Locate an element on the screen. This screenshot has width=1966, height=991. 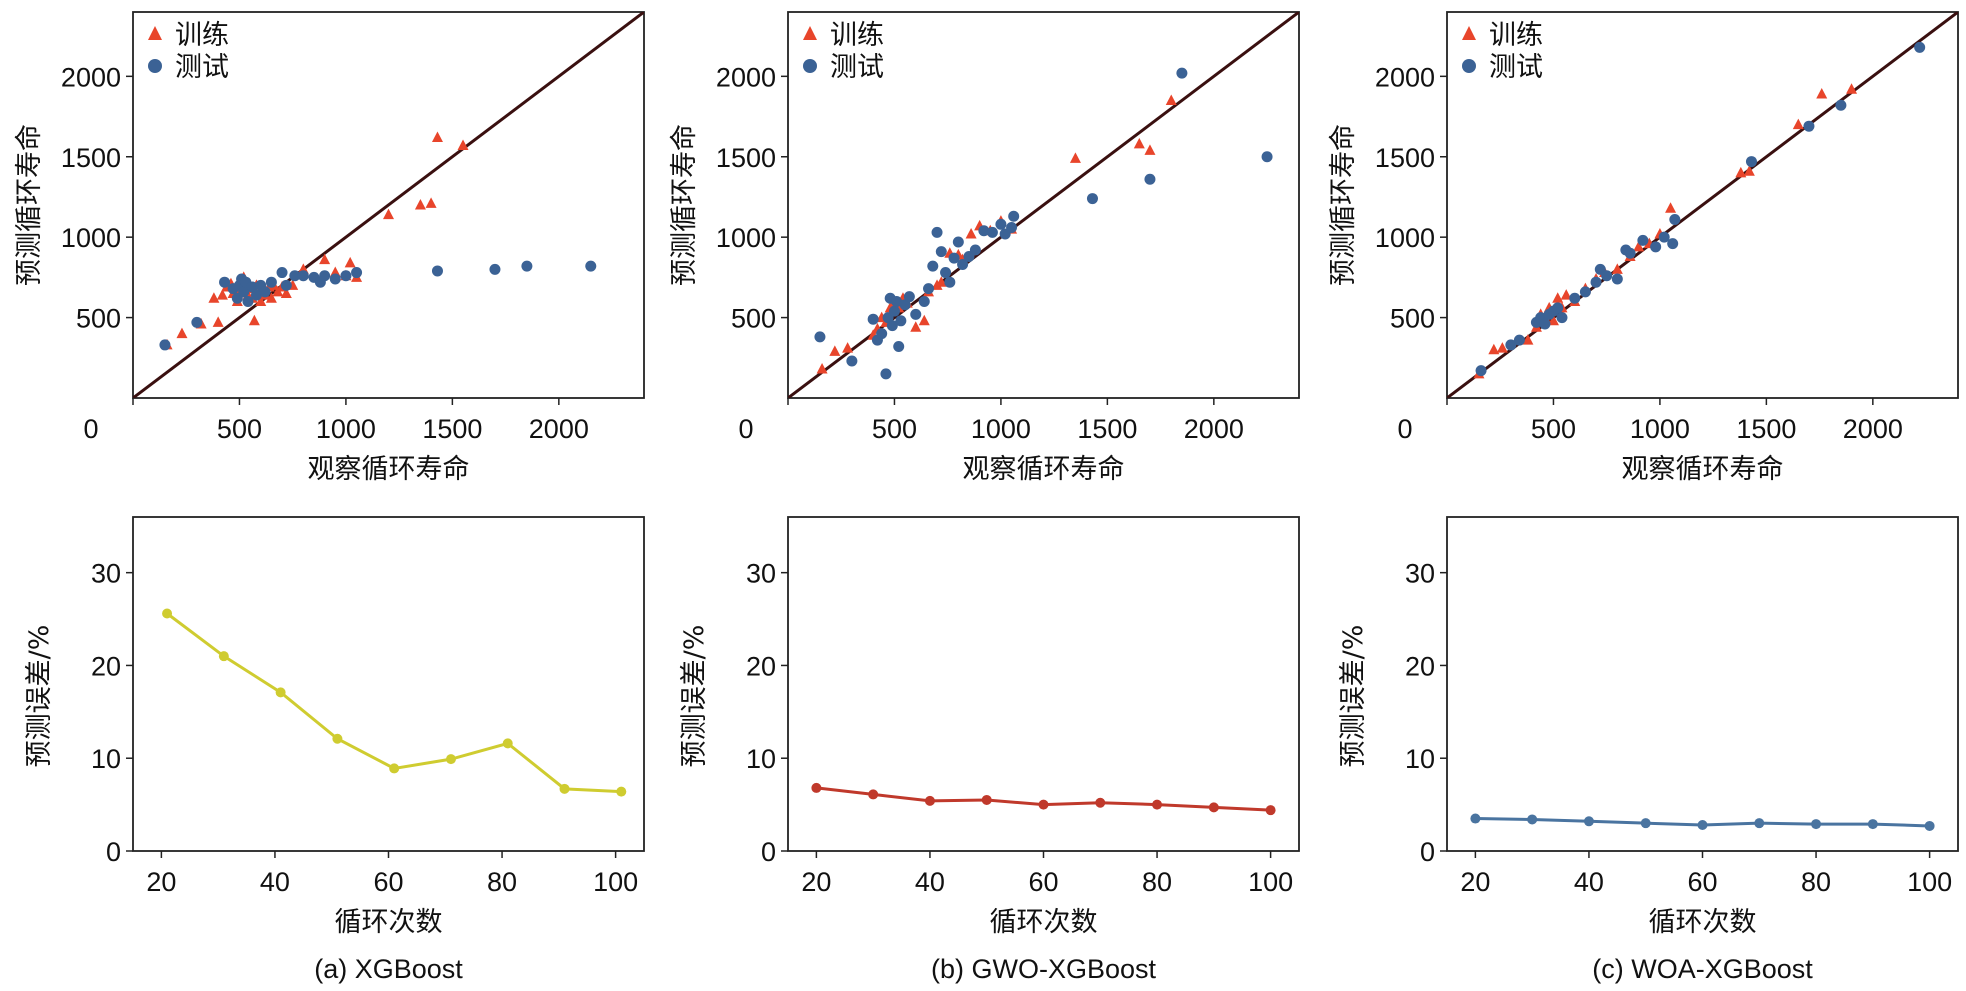
x-tick-label: 20 is located at coordinates (816, 882).